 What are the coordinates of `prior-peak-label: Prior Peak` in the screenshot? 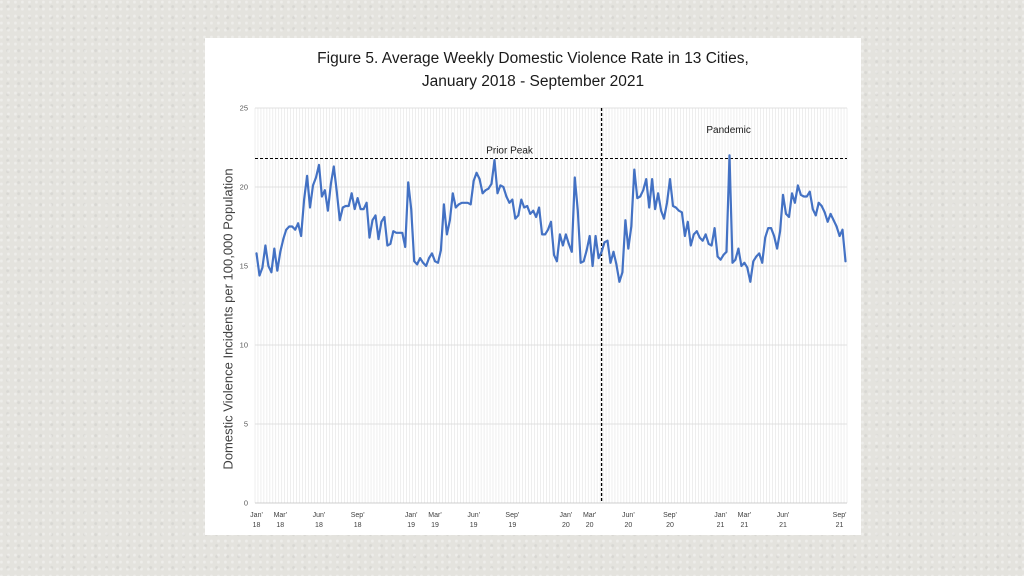 It's located at (510, 151).